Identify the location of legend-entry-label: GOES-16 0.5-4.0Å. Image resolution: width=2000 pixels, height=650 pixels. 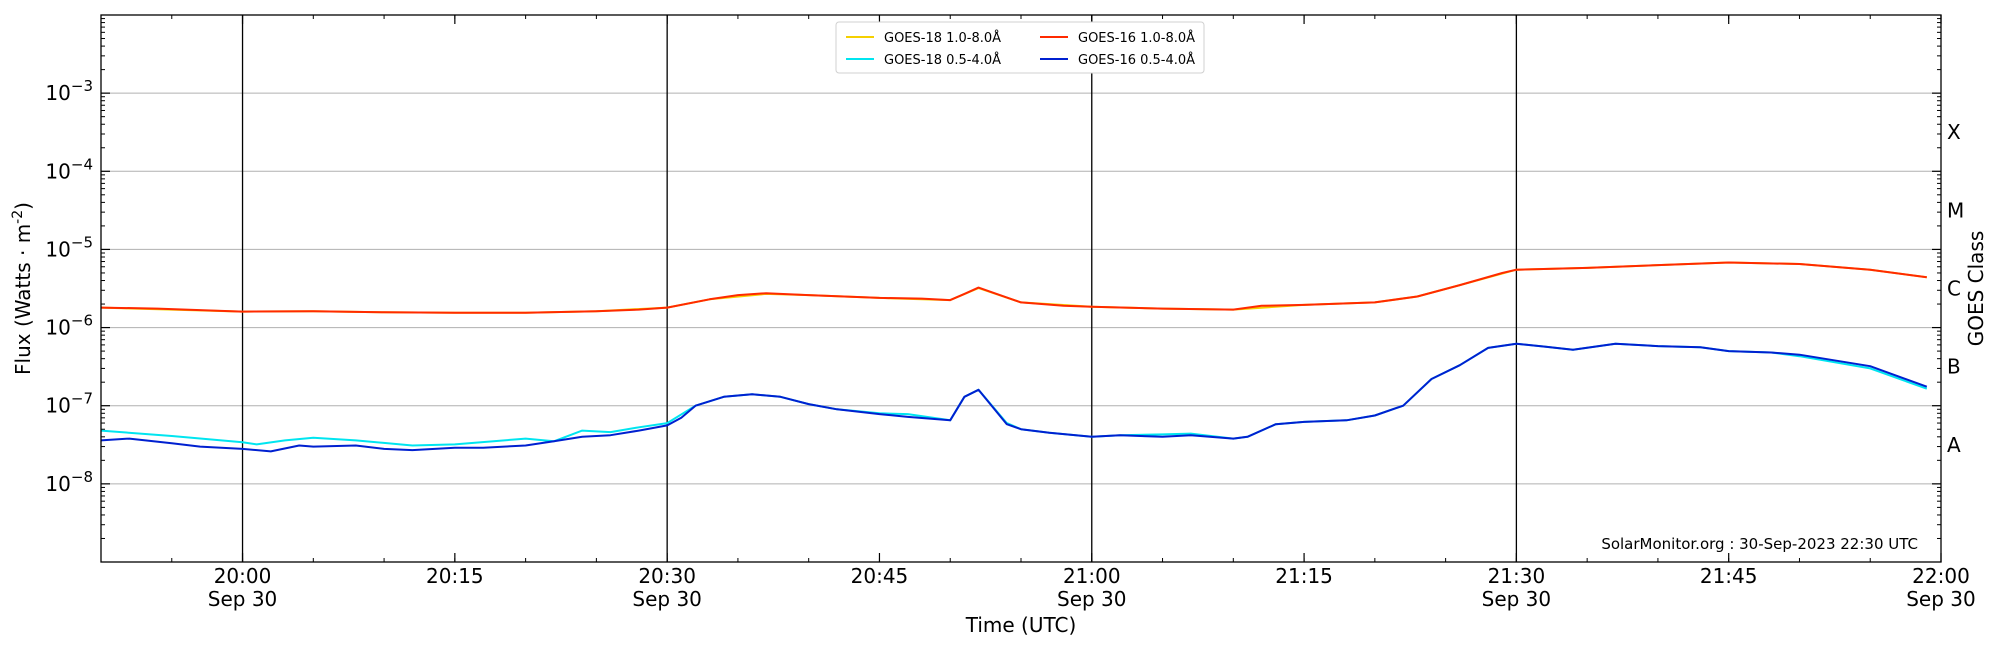
(1136, 60).